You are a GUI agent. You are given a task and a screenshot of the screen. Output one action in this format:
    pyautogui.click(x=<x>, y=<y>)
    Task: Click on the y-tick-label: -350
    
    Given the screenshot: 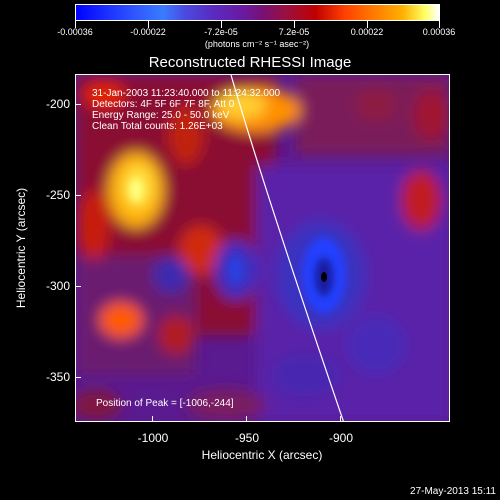 What is the action you would take?
    pyautogui.click(x=57, y=377)
    